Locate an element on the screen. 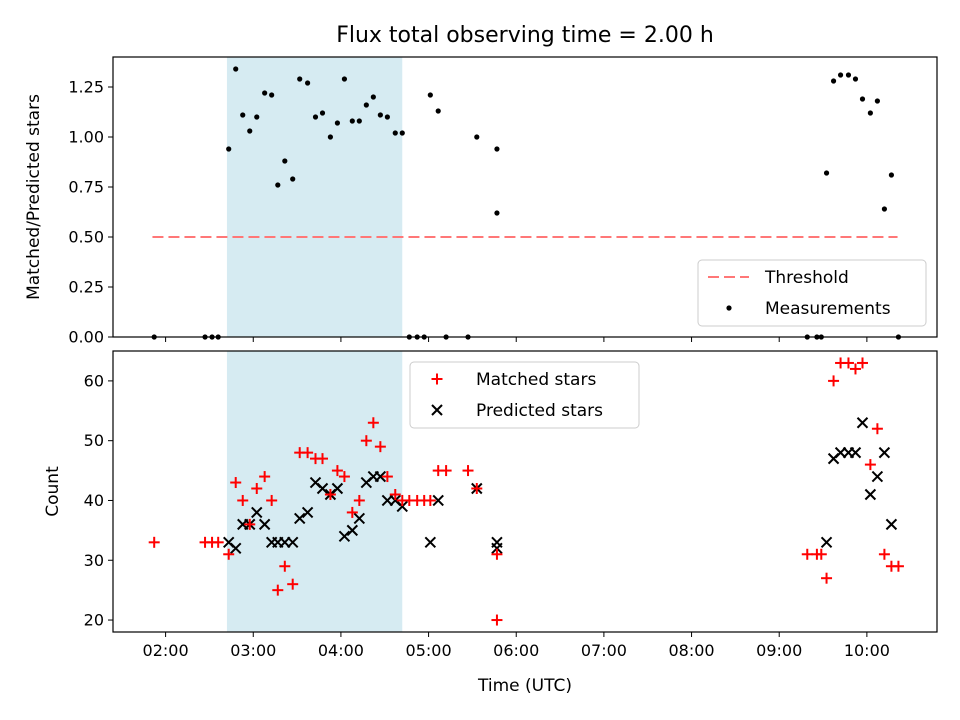 This screenshot has width=960, height=720. bottom-x-tick-label: 03:00 is located at coordinates (253, 650).